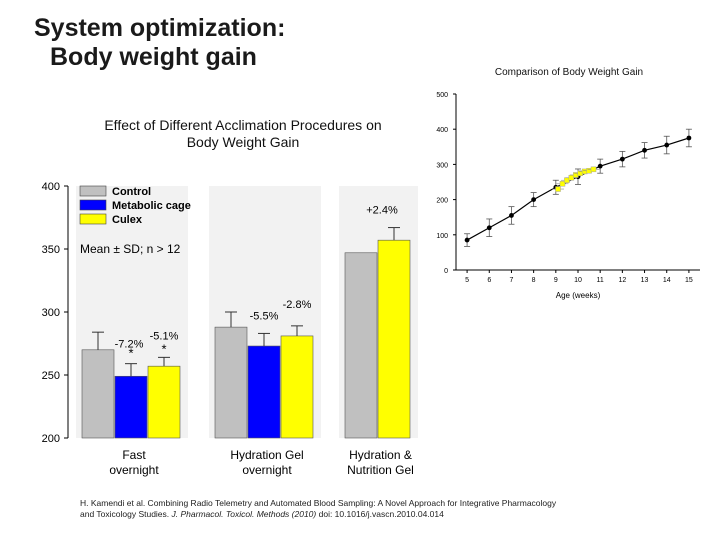  I want to click on line-x-tick-label: 13, so click(645, 280).